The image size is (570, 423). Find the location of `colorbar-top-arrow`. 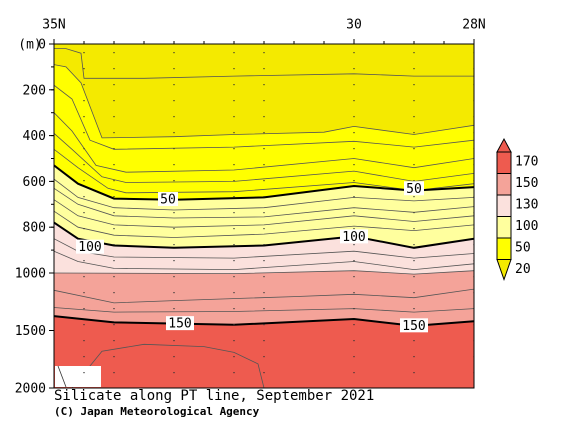

colorbar-top-arrow is located at coordinates (504, 145).